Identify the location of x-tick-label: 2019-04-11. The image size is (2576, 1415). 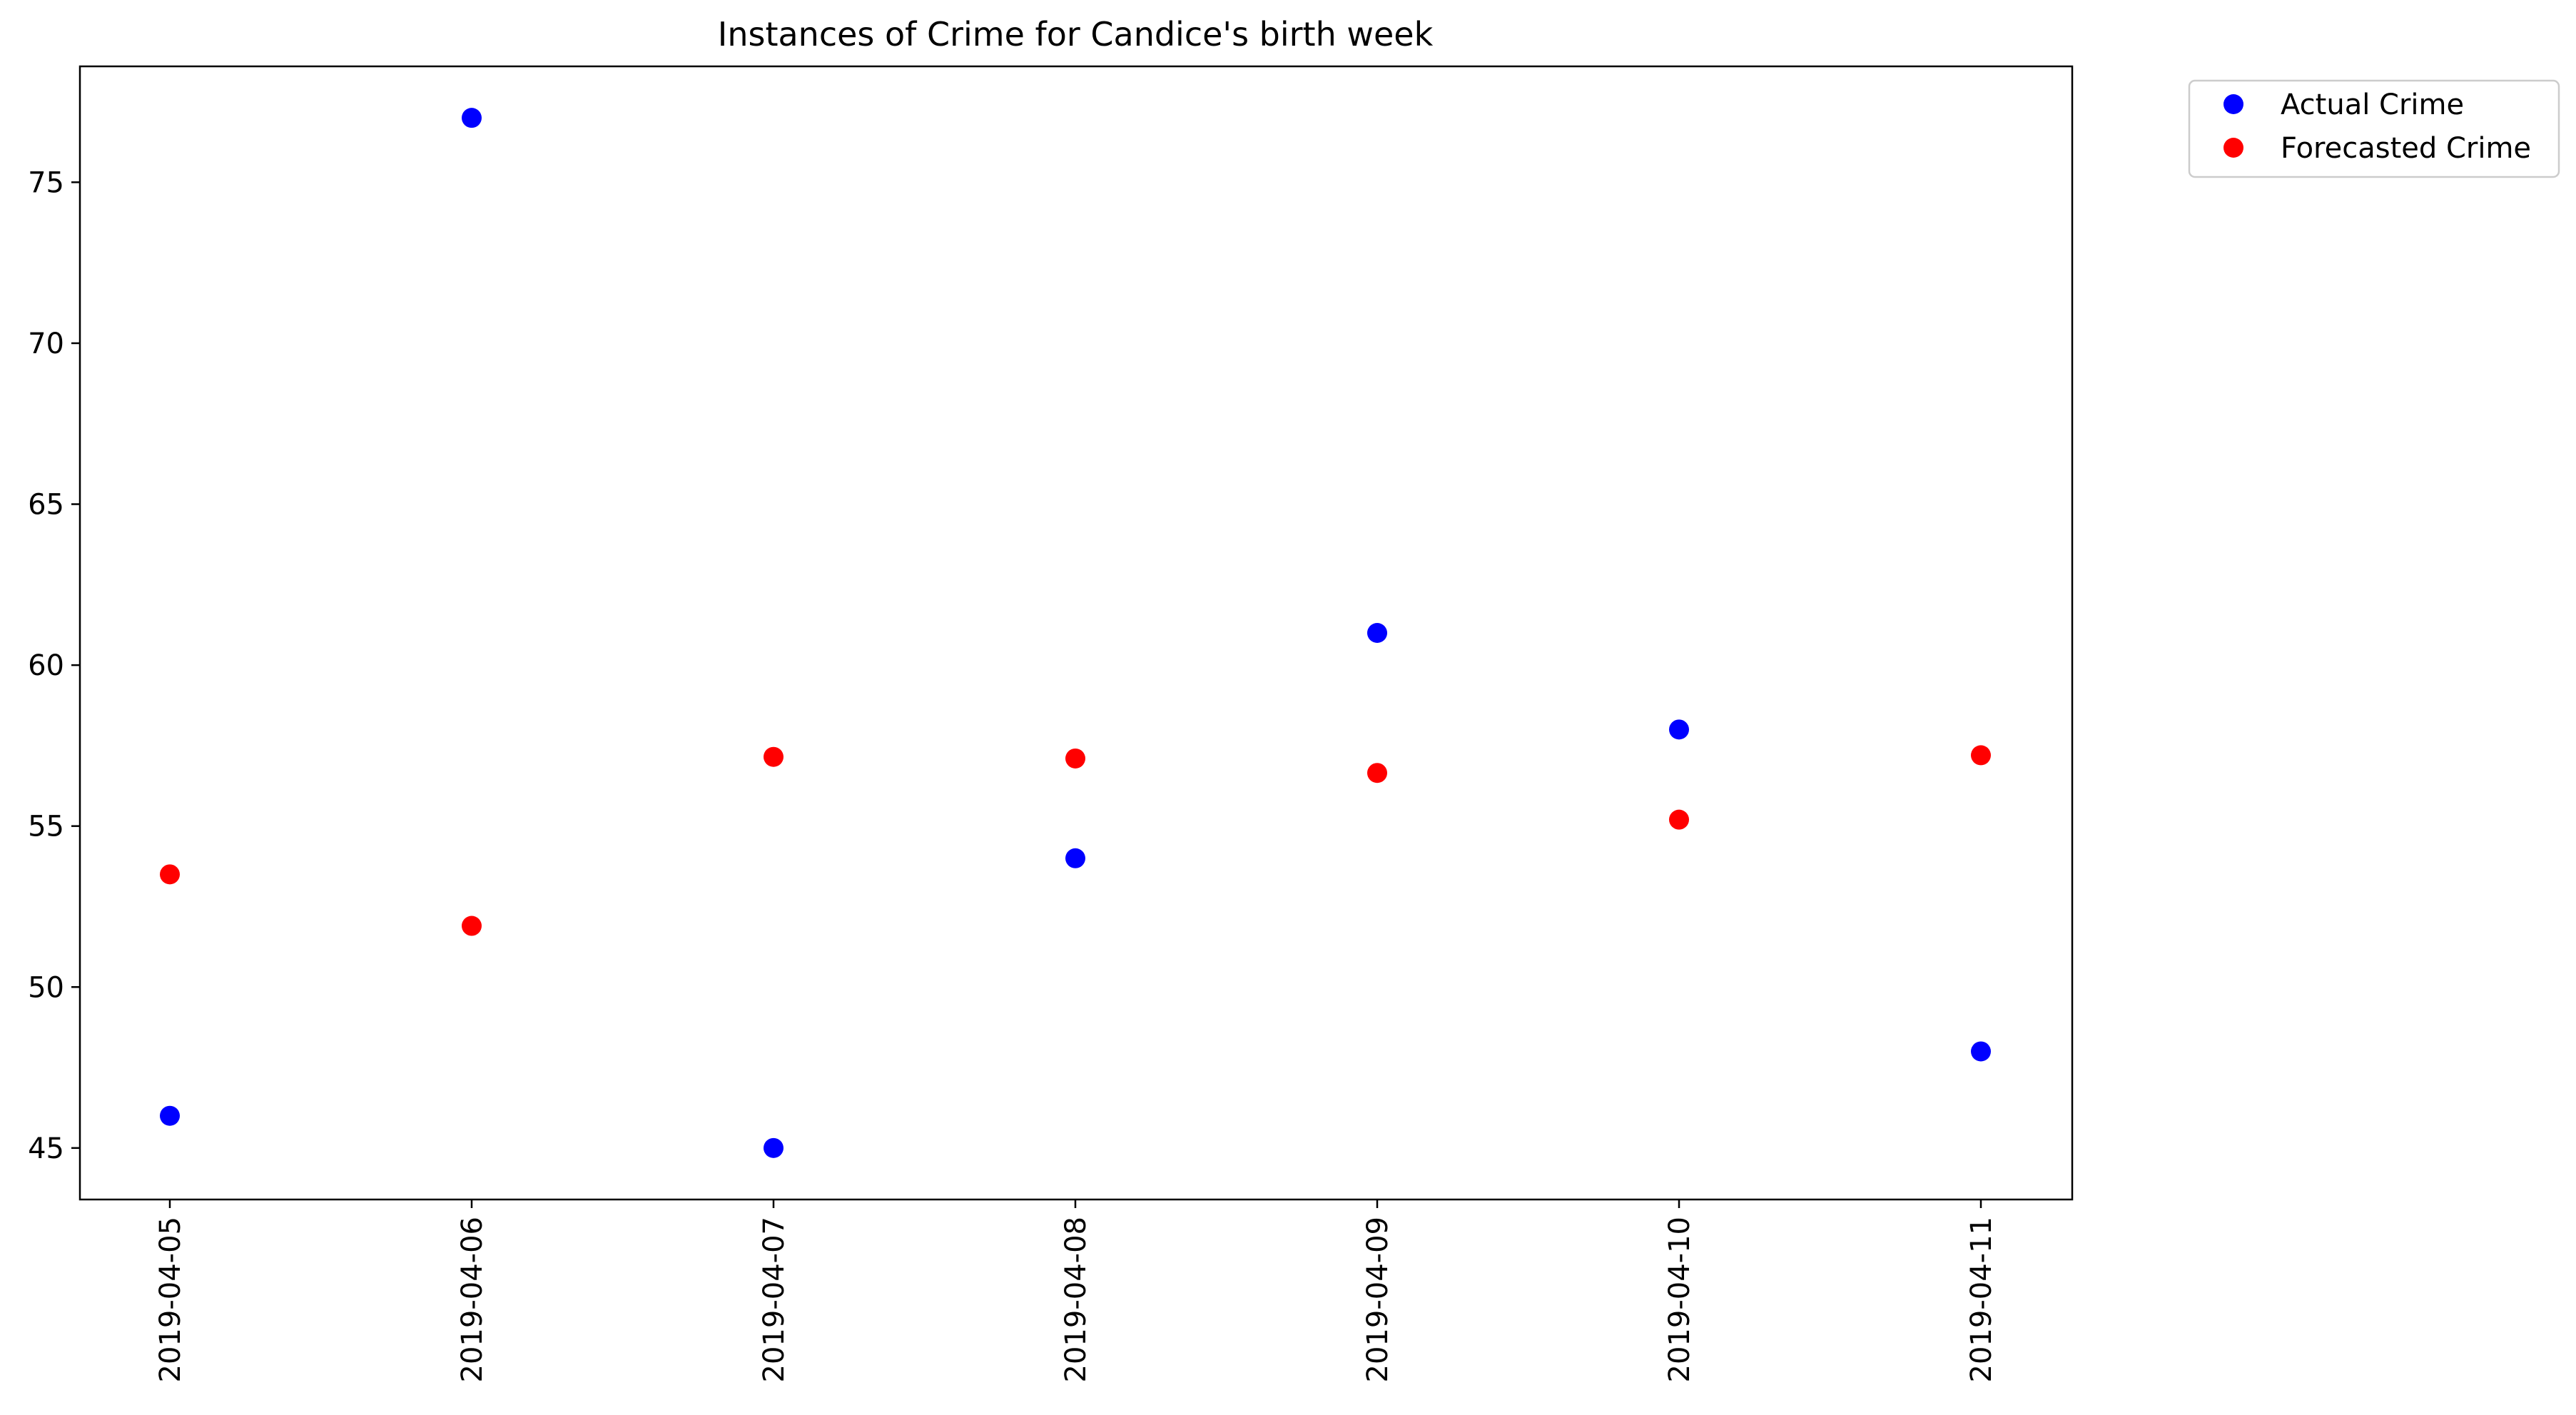
(1982, 1299).